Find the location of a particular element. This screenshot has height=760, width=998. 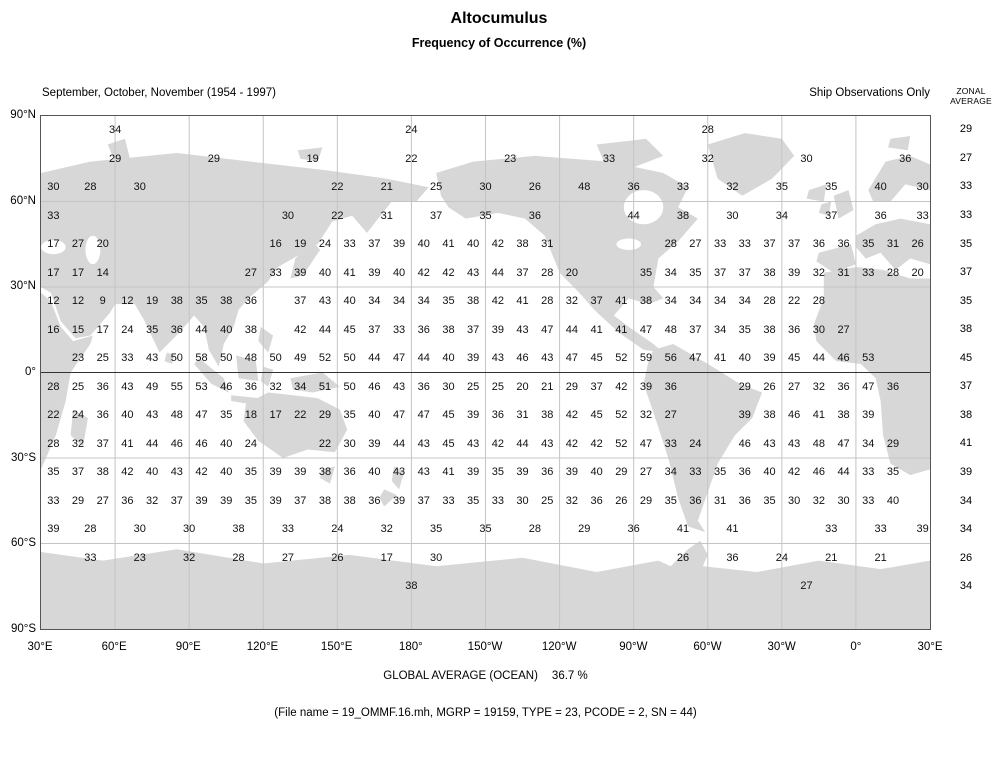

island-new-zealand-north is located at coordinates (398, 478).